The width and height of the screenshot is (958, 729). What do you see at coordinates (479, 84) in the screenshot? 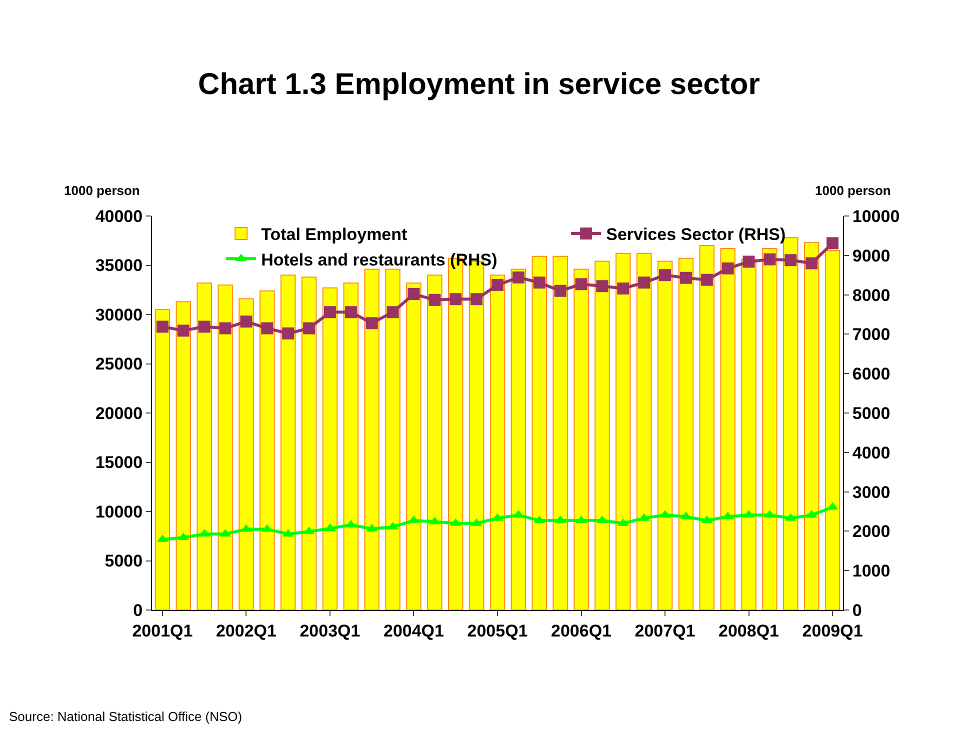
I see `chart-title: Chart 1.3 Employment in service sector` at bounding box center [479, 84].